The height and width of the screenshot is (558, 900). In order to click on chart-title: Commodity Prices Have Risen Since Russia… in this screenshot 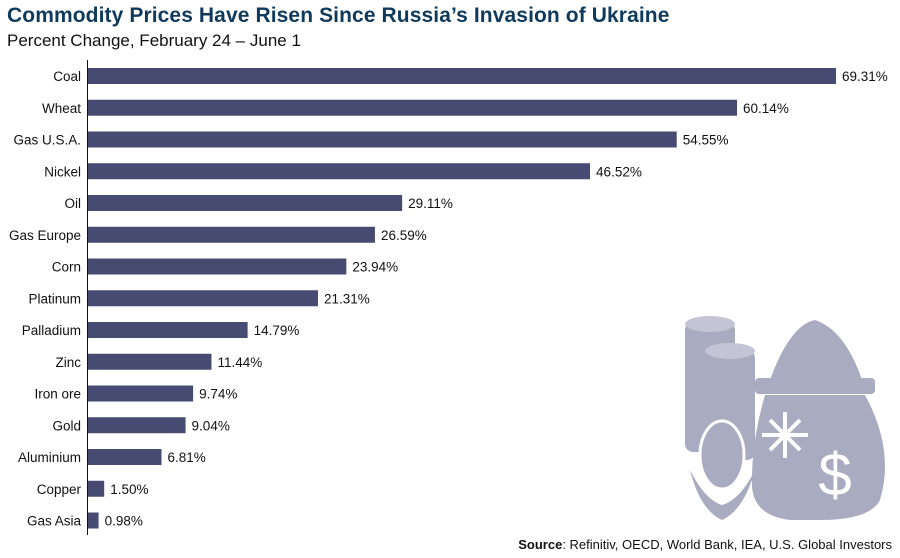, I will do `click(338, 15)`.